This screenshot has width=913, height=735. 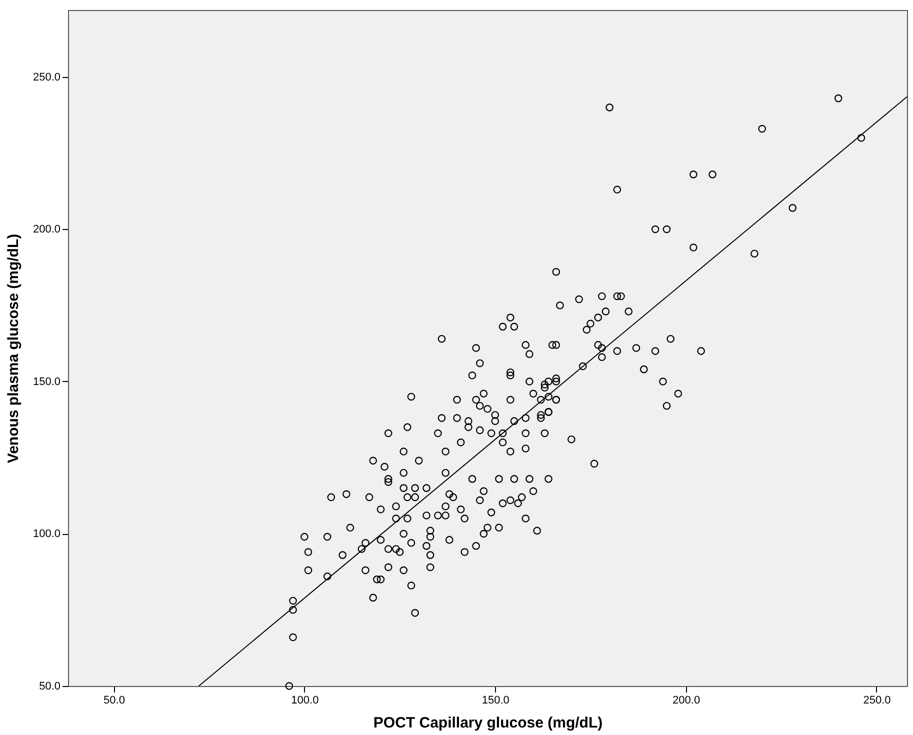 I want to click on x-tick-label: 250.0, so click(x=877, y=700).